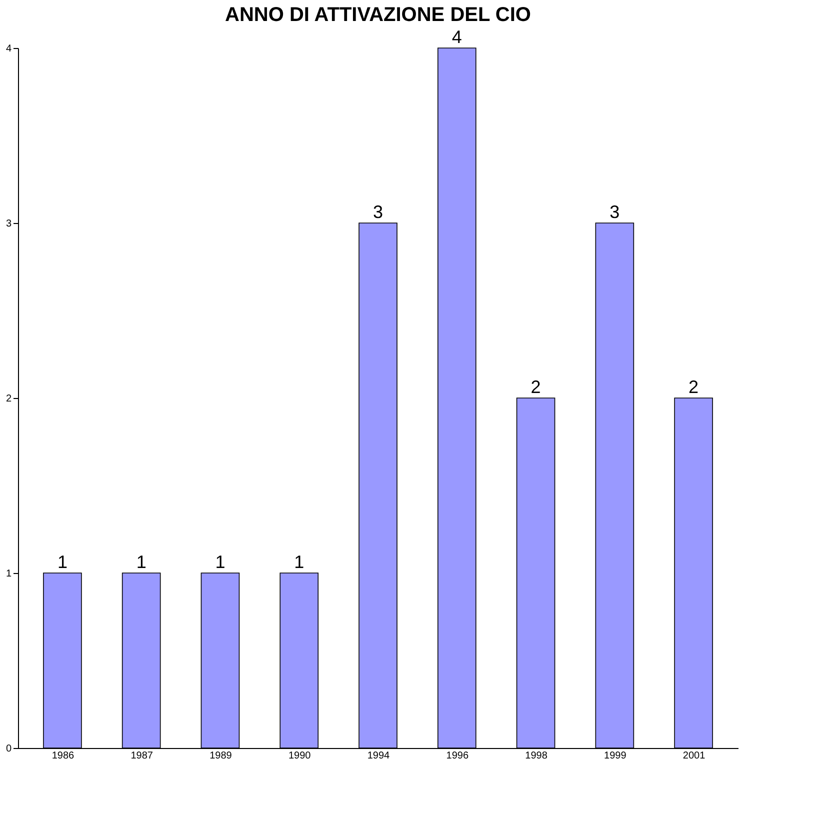  Describe the element at coordinates (300, 756) in the screenshot. I see `x-tick-label: 1990` at that location.